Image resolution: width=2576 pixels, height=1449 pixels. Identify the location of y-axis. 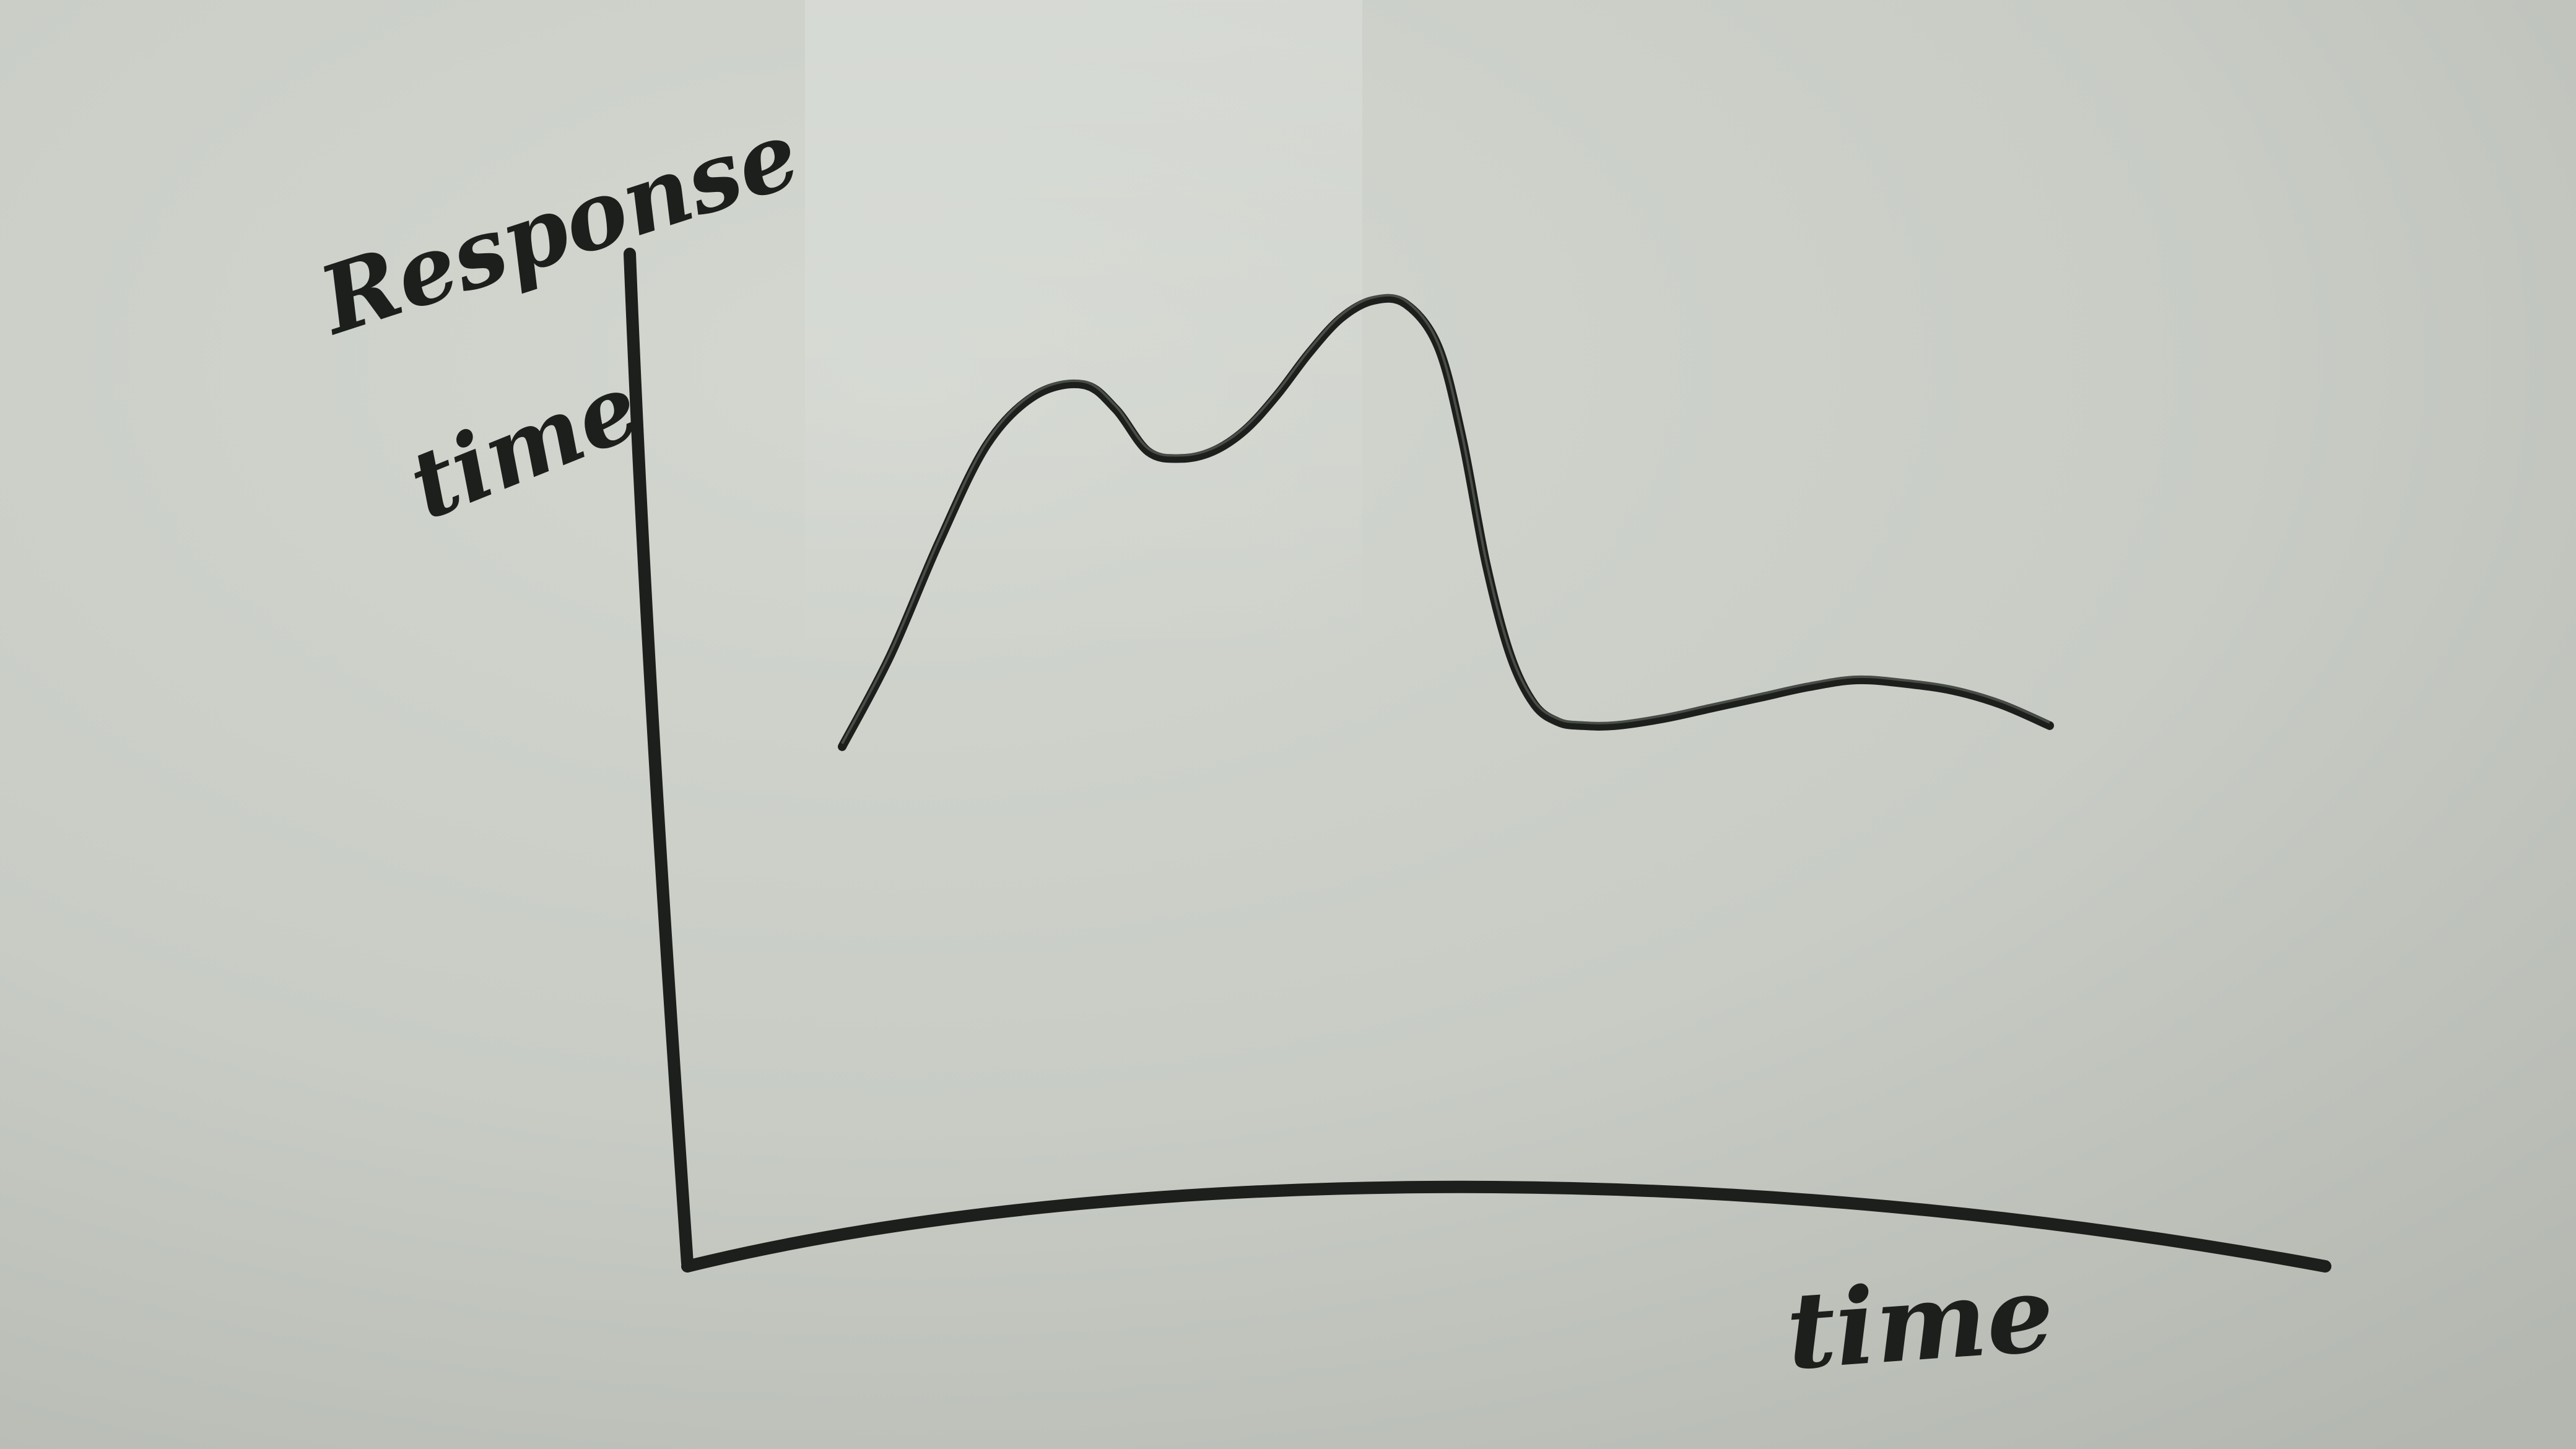
(659, 758).